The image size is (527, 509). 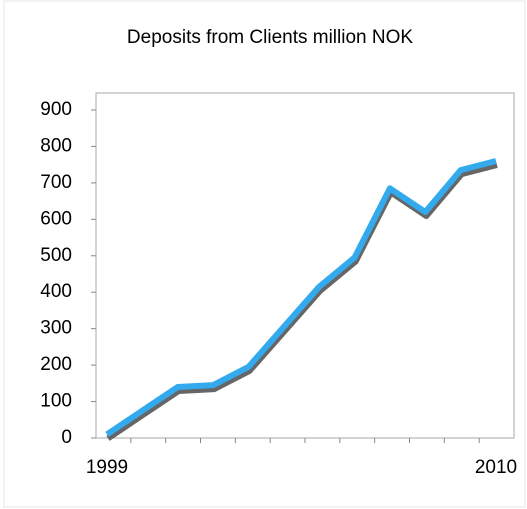 I want to click on y-tick-label: 600, so click(x=56, y=218).